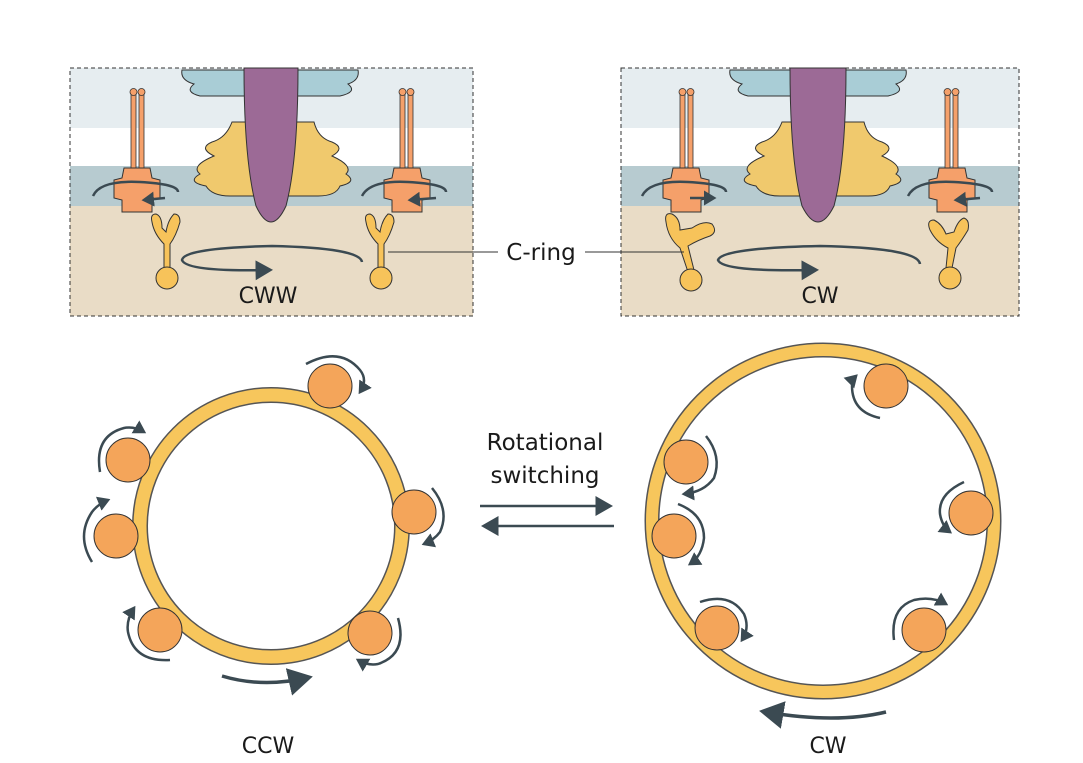 This screenshot has width=1083, height=763. Describe the element at coordinates (819, 262) in the screenshot. I see `rotation-arrow-cw` at that location.